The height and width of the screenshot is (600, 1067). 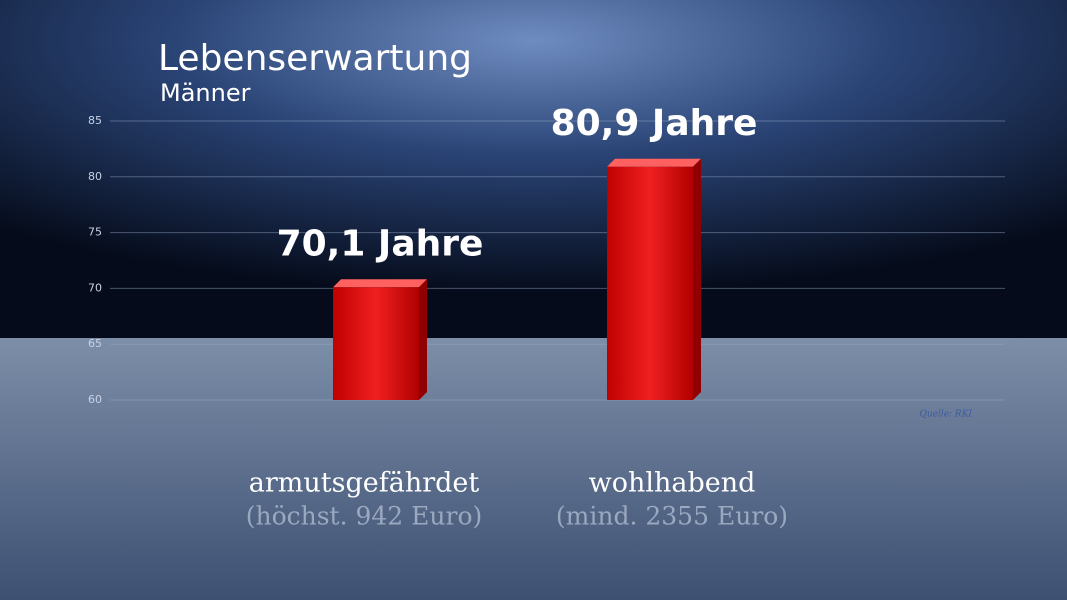 What do you see at coordinates (95, 399) in the screenshot?
I see `y-tick-label: 60` at bounding box center [95, 399].